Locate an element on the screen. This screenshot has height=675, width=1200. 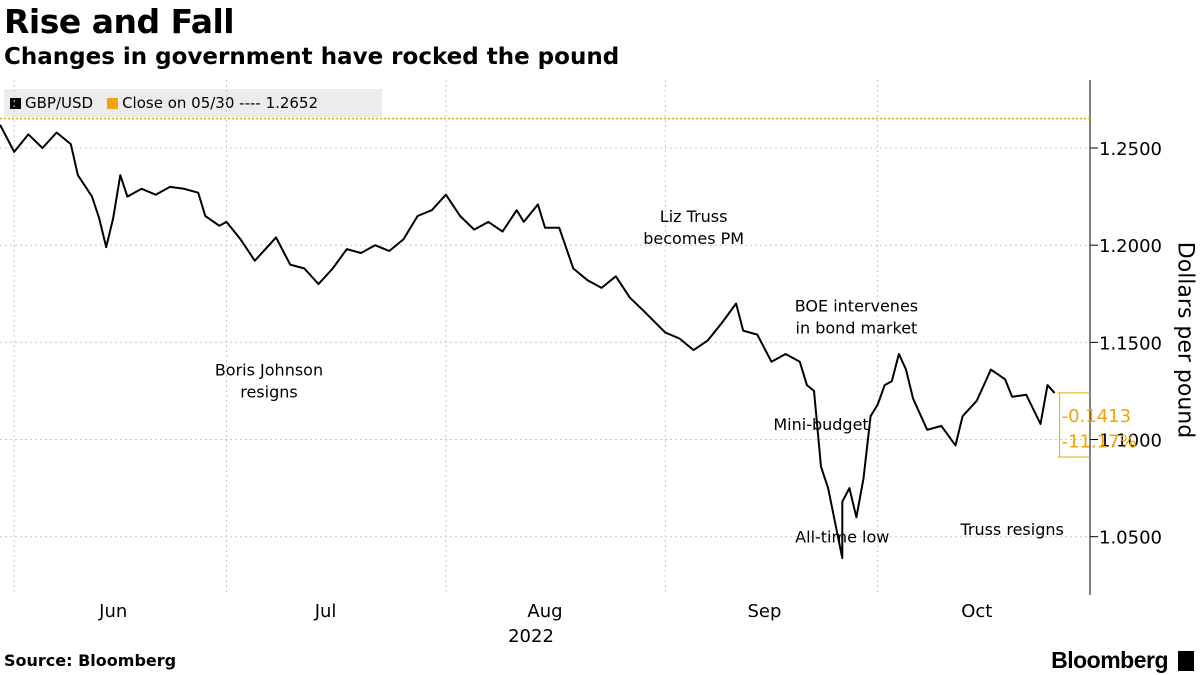
annotation-label: Mini-budget is located at coordinates (820, 424).